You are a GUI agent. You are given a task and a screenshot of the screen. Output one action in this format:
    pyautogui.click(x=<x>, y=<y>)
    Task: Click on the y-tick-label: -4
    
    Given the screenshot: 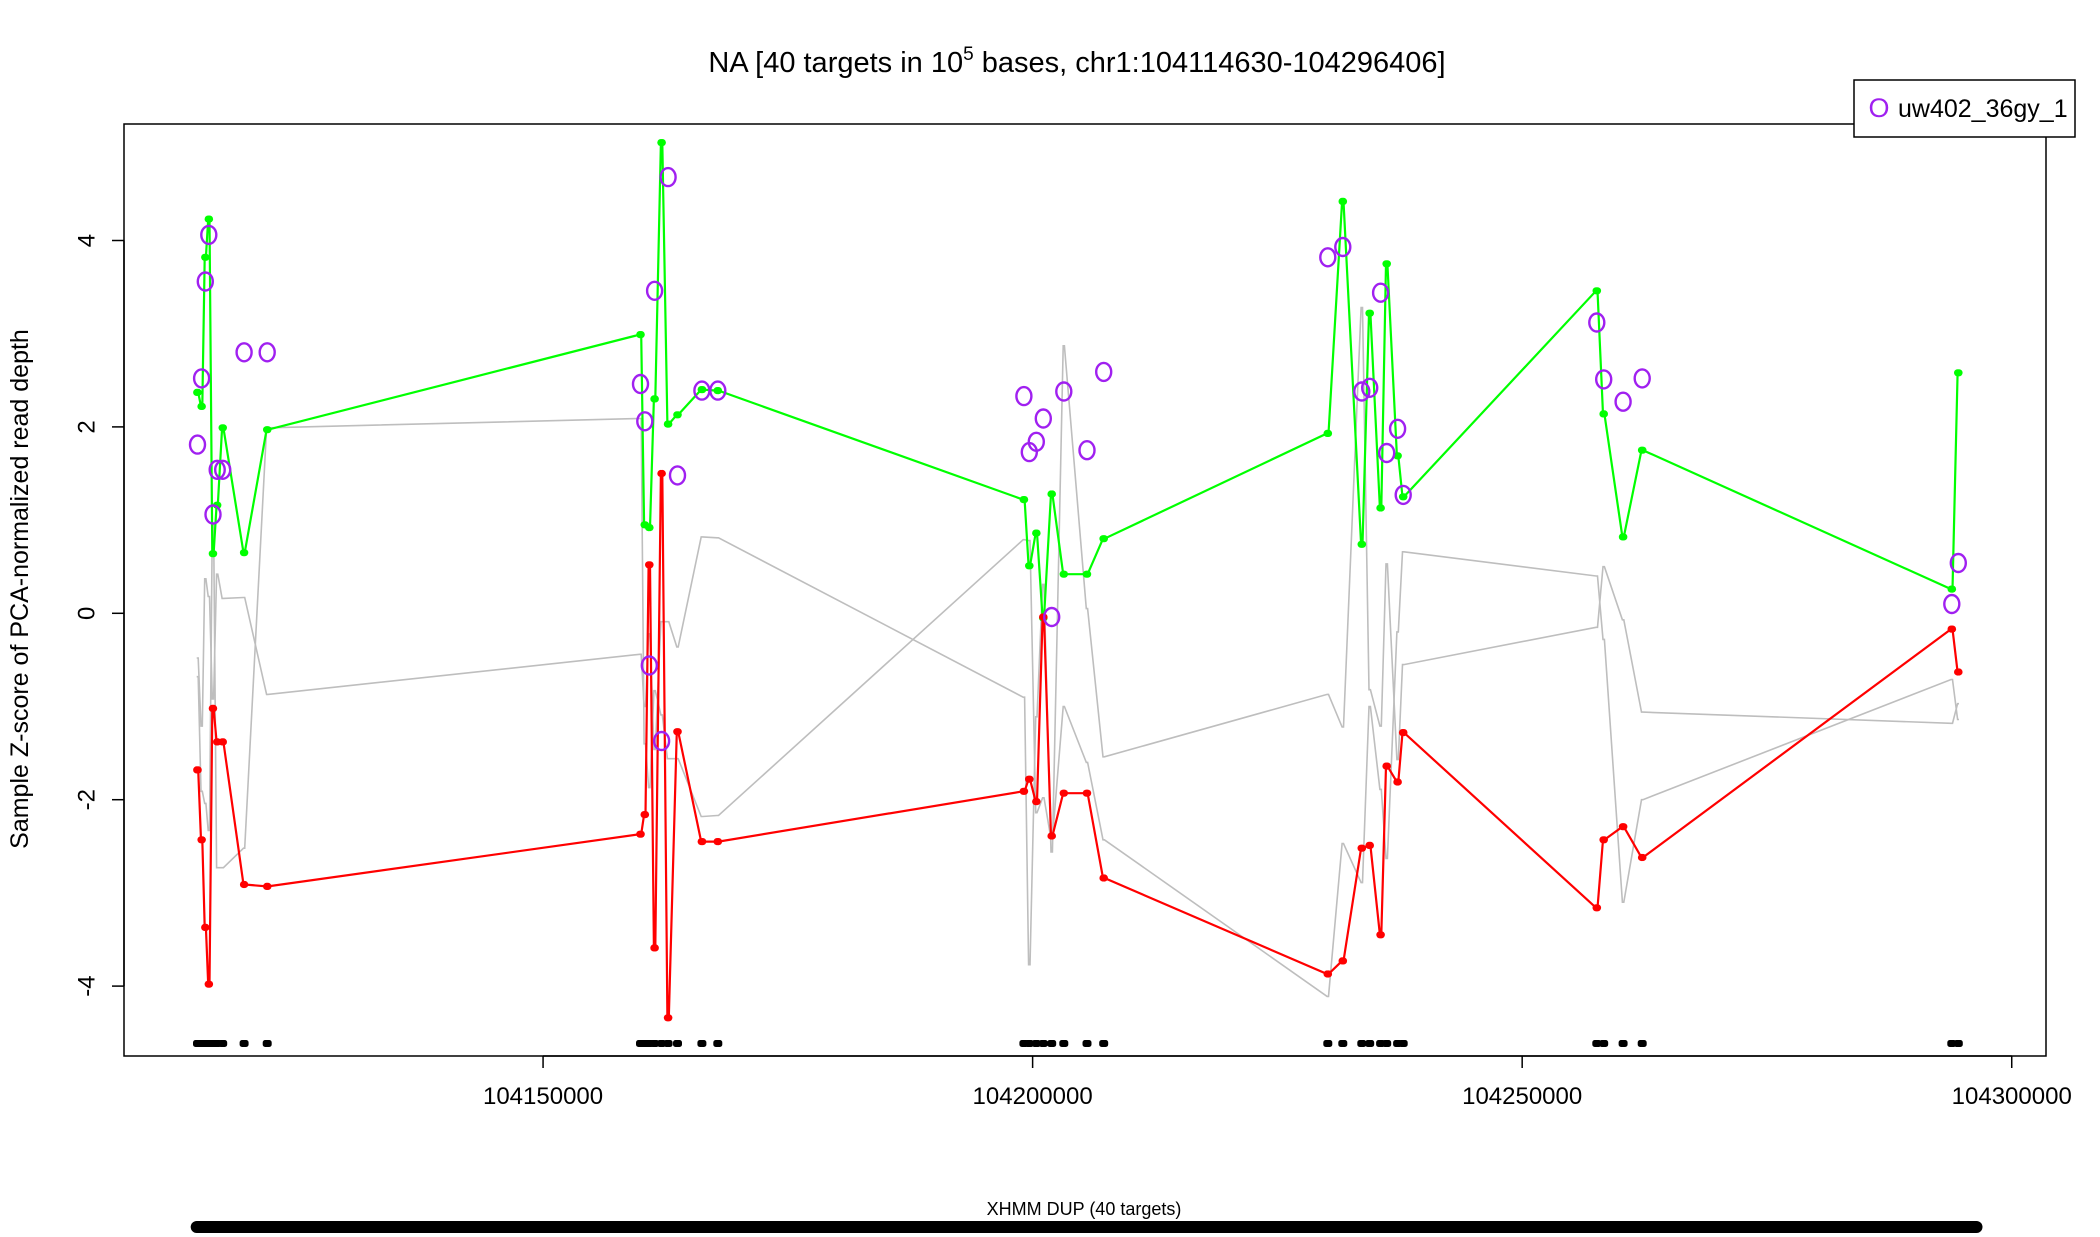 What is the action you would take?
    pyautogui.click(x=86, y=985)
    